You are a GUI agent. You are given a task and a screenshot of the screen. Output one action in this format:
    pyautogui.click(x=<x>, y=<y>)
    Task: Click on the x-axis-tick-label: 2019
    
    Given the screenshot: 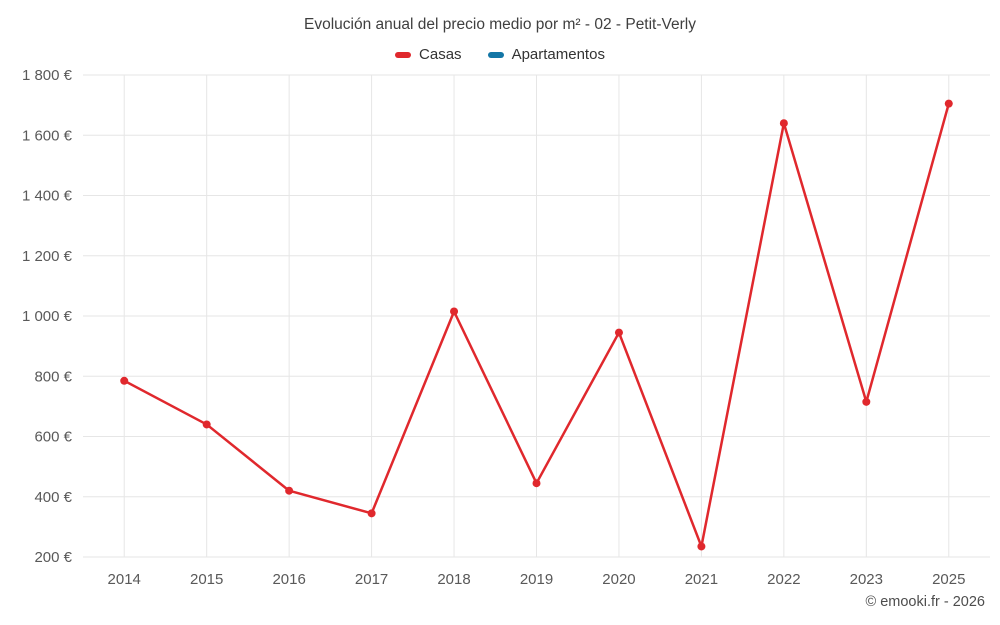 What is the action you would take?
    pyautogui.click(x=536, y=579)
    